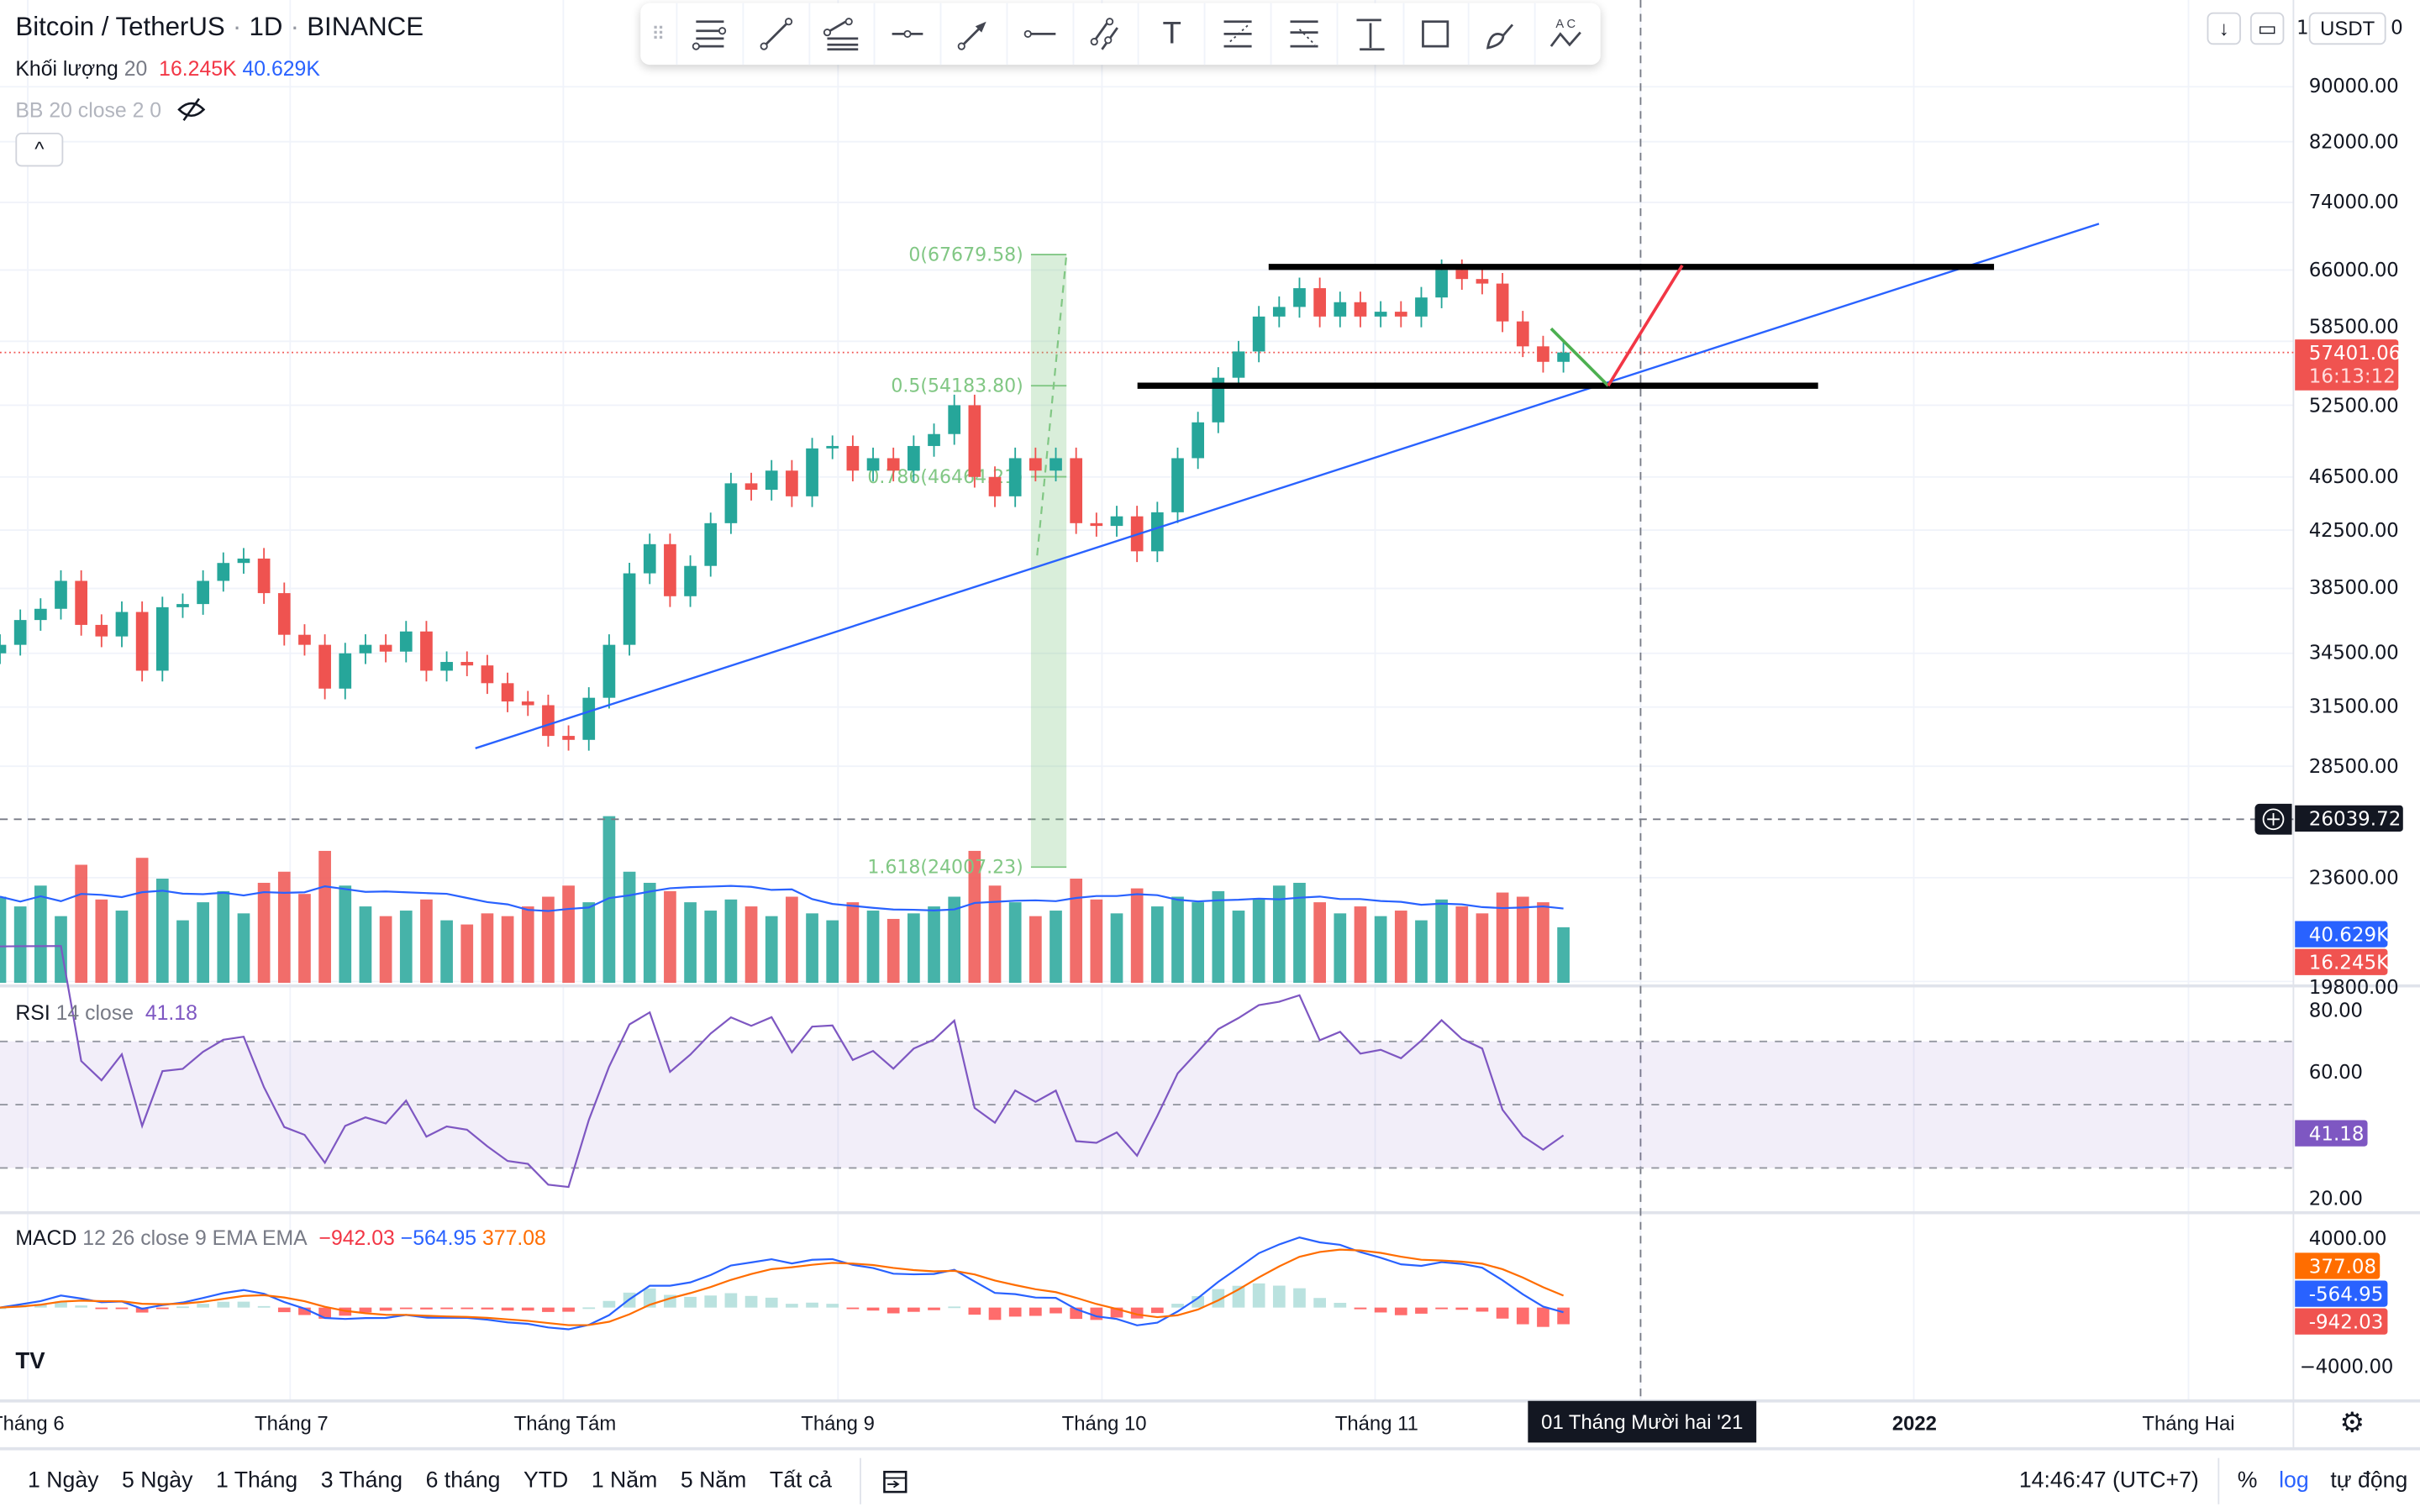 This screenshot has width=2420, height=1512. I want to click on range-1y: 1 Năm, so click(624, 1481).